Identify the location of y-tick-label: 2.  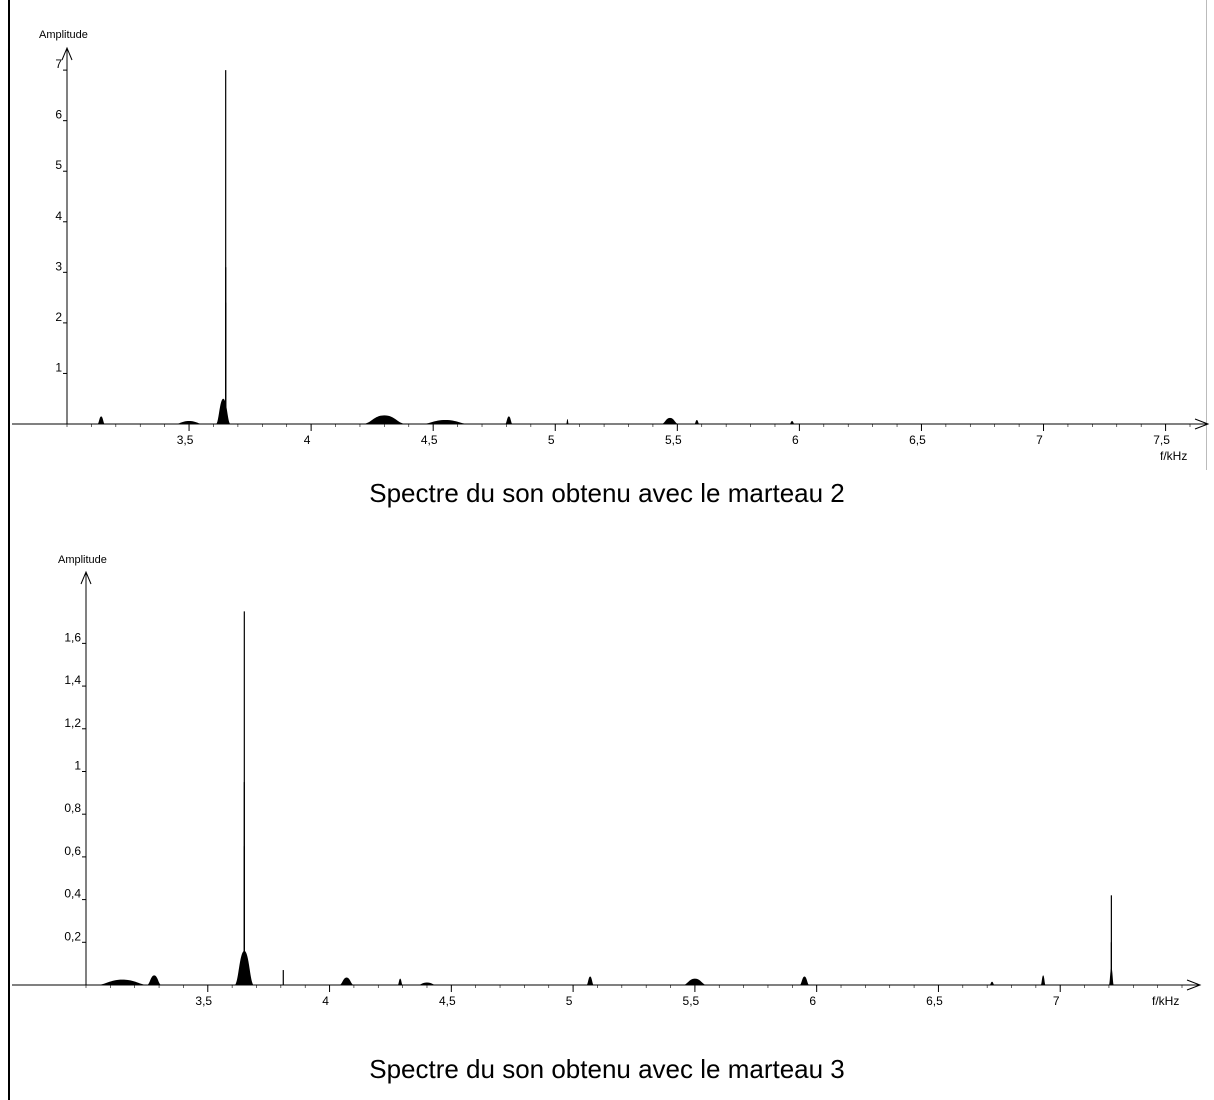
(58, 317).